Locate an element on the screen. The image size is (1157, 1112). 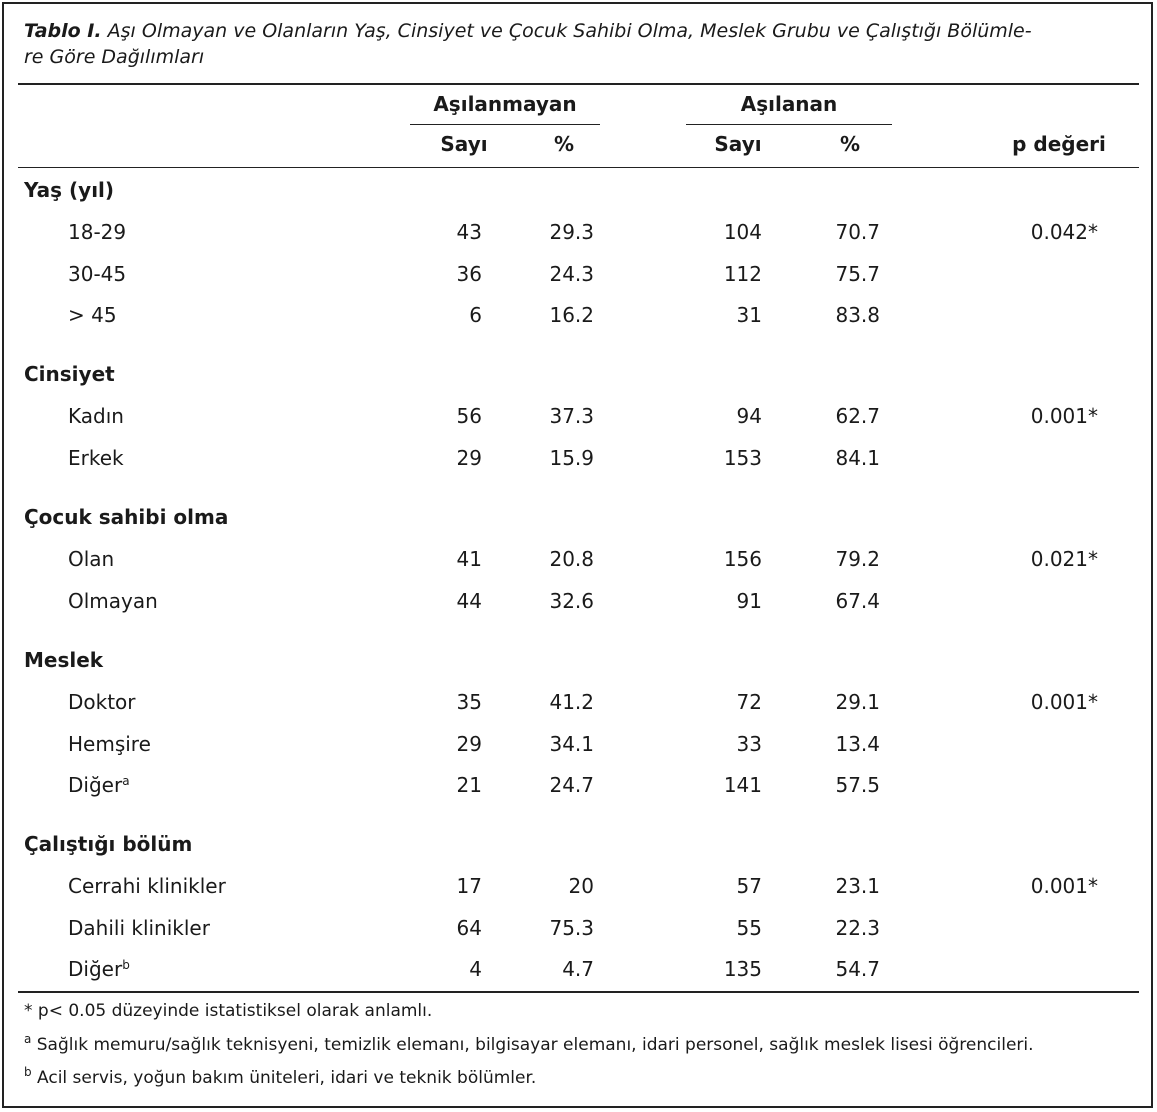
row-label-text: 30-45 is located at coordinates (97, 274).